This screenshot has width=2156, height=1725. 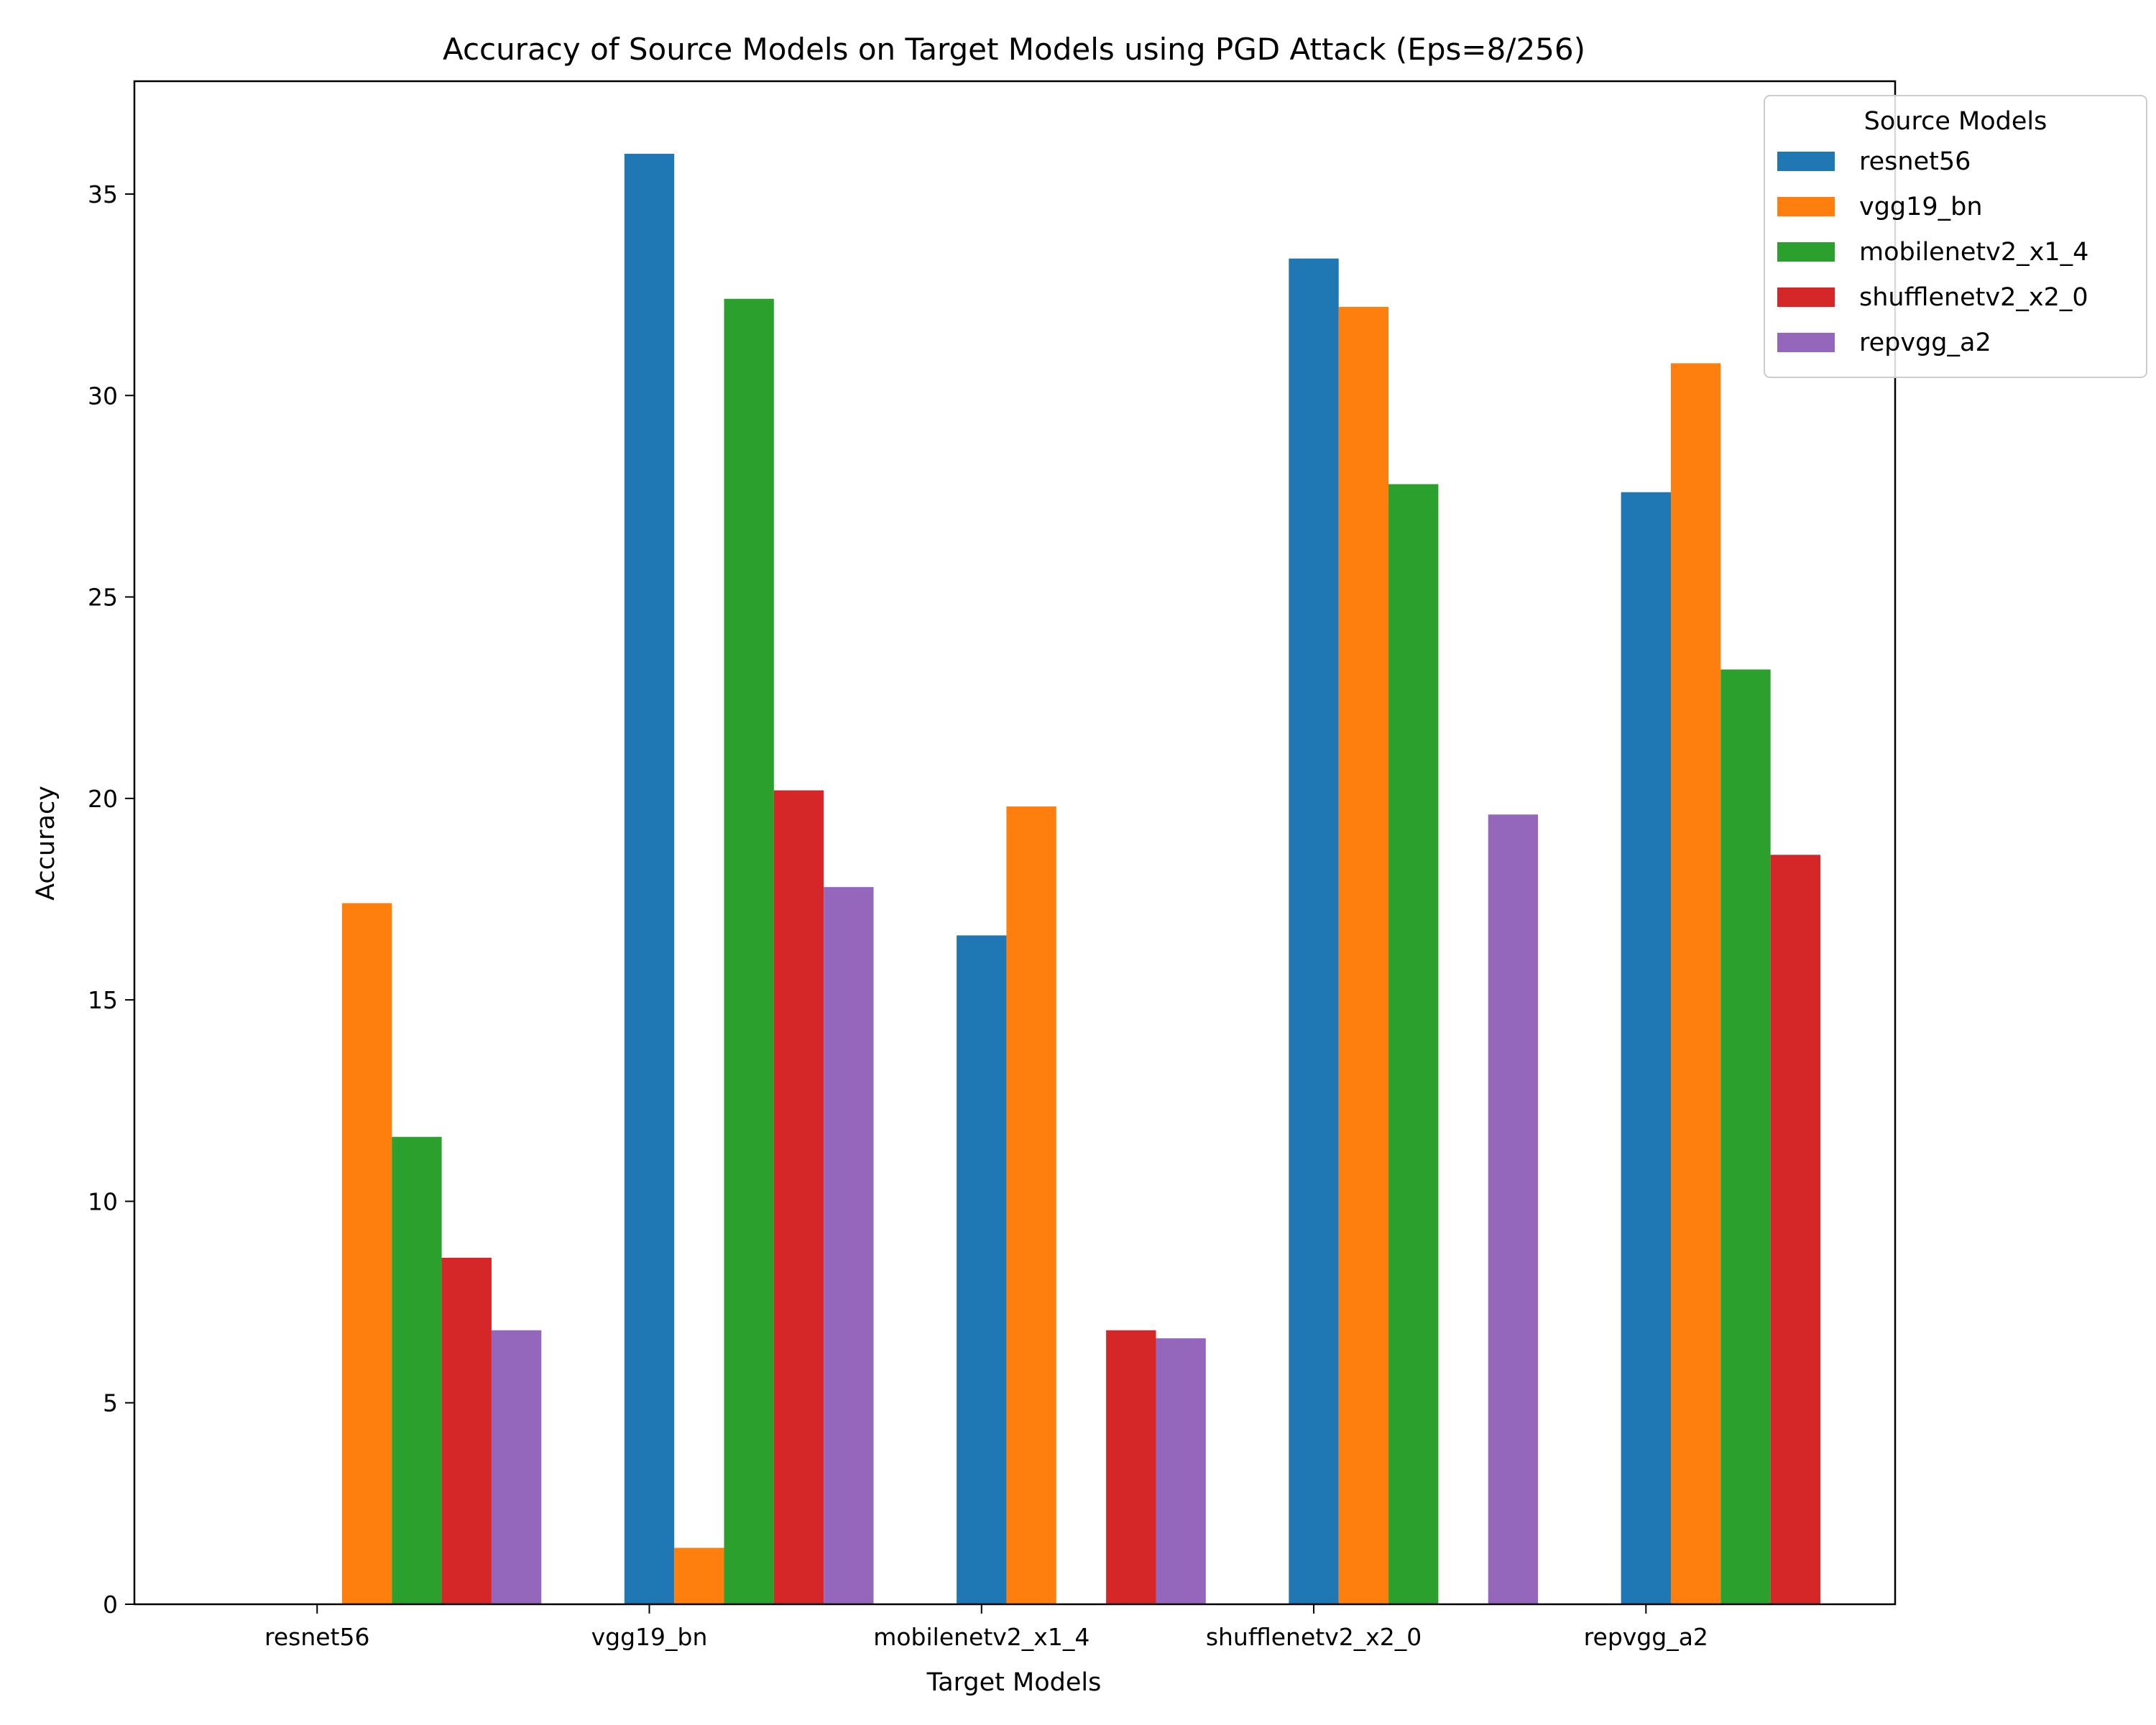 I want to click on bar-vgg19_bn-resnet56, so click(x=366, y=1253).